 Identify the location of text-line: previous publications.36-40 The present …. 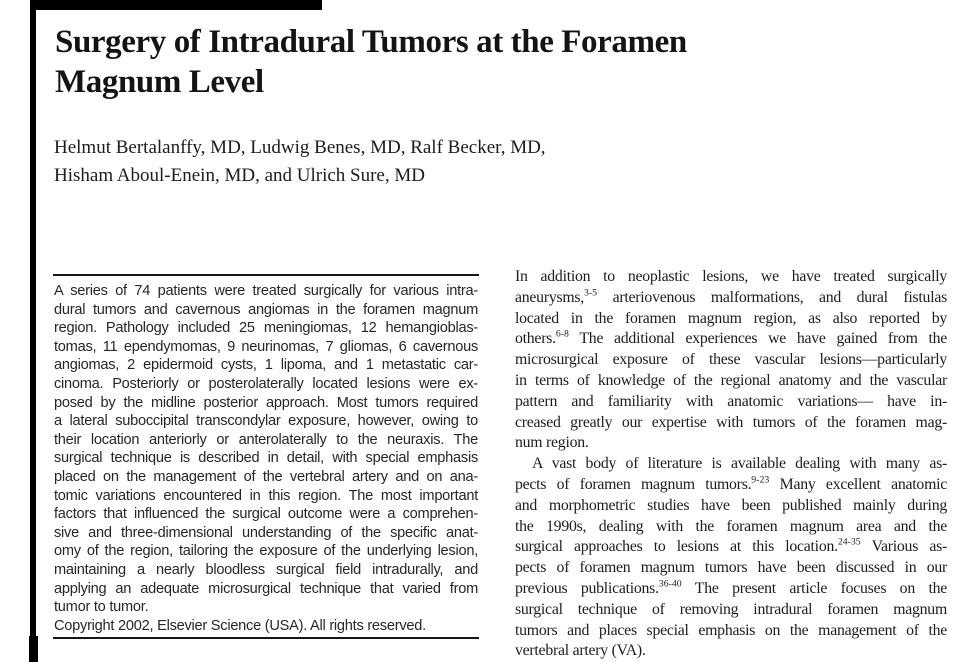
(731, 587).